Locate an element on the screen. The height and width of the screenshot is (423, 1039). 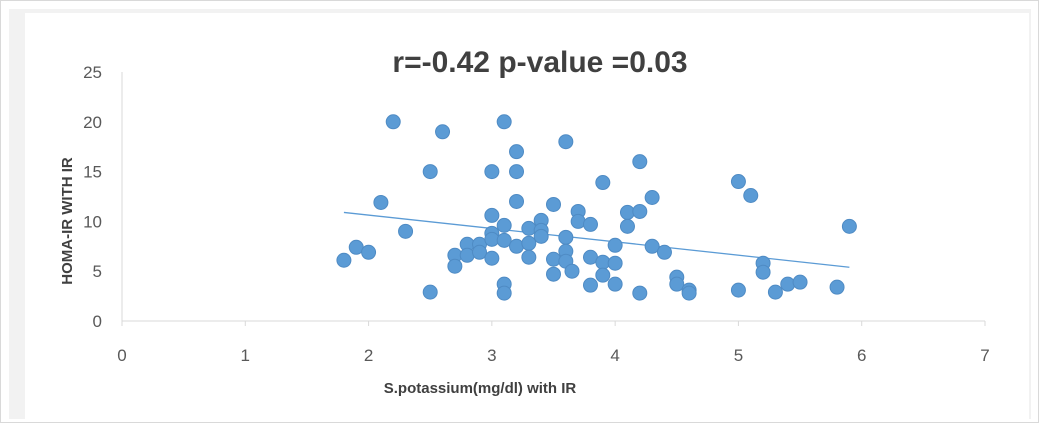
y-tick-label: 10 is located at coordinates (92, 221).